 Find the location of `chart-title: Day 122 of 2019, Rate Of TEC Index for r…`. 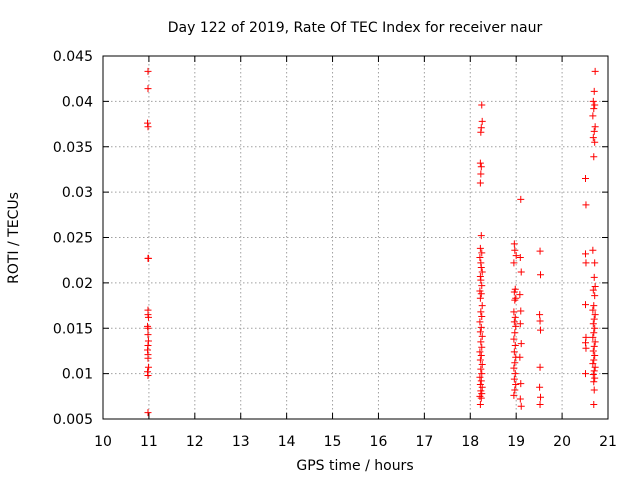

chart-title: Day 122 of 2019, Rate Of TEC Index for r… is located at coordinates (355, 28).